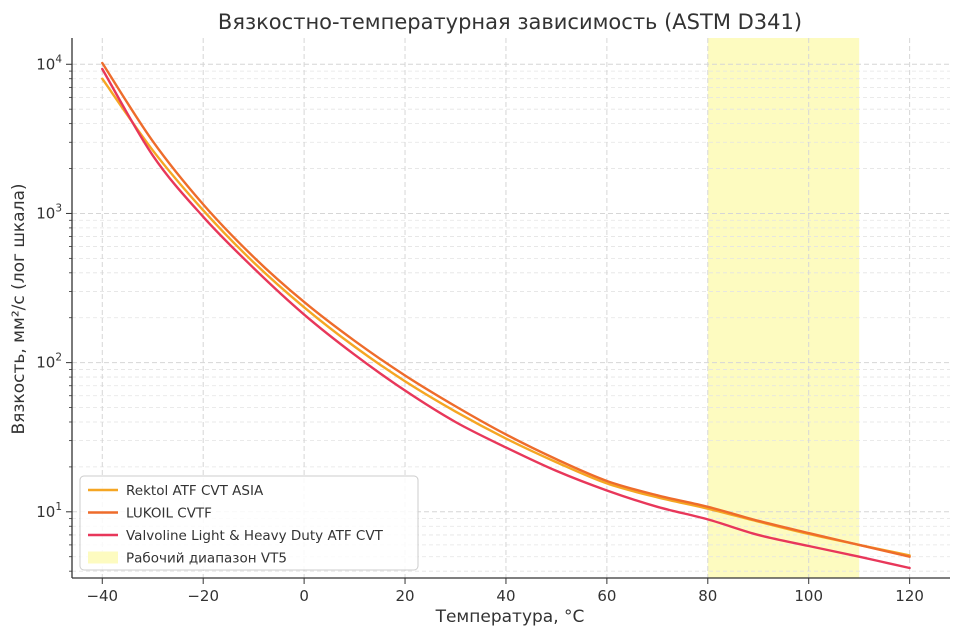 The height and width of the screenshot is (637, 960). I want to click on x-tick-label: 40, so click(505, 596).